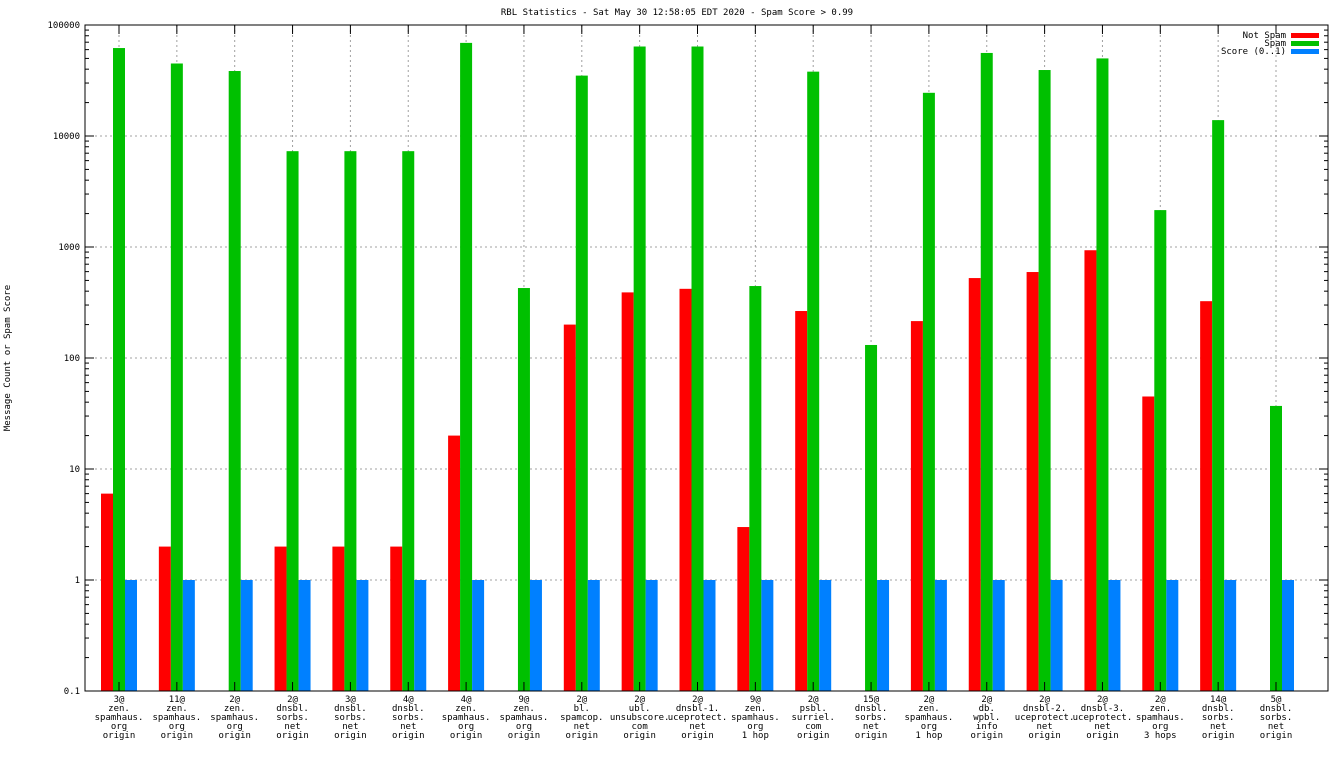 The image size is (1344, 760). Describe the element at coordinates (466, 700) in the screenshot. I see `x-tick-label: 4@` at that location.